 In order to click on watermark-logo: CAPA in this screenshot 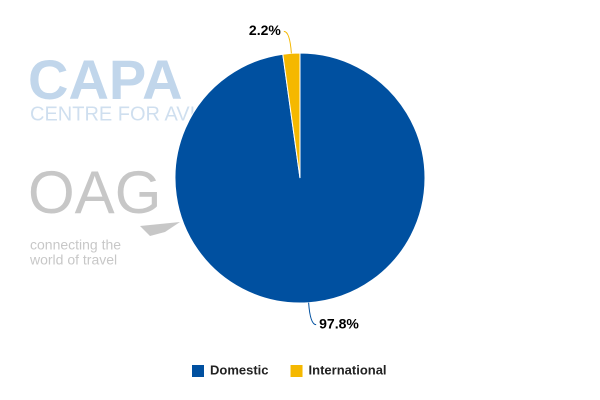, I will do `click(105, 79)`.